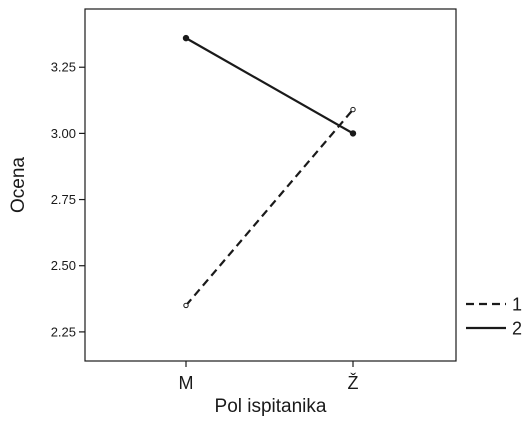 The image size is (528, 421). I want to click on y-tick-label: 3.25, so click(63, 67).